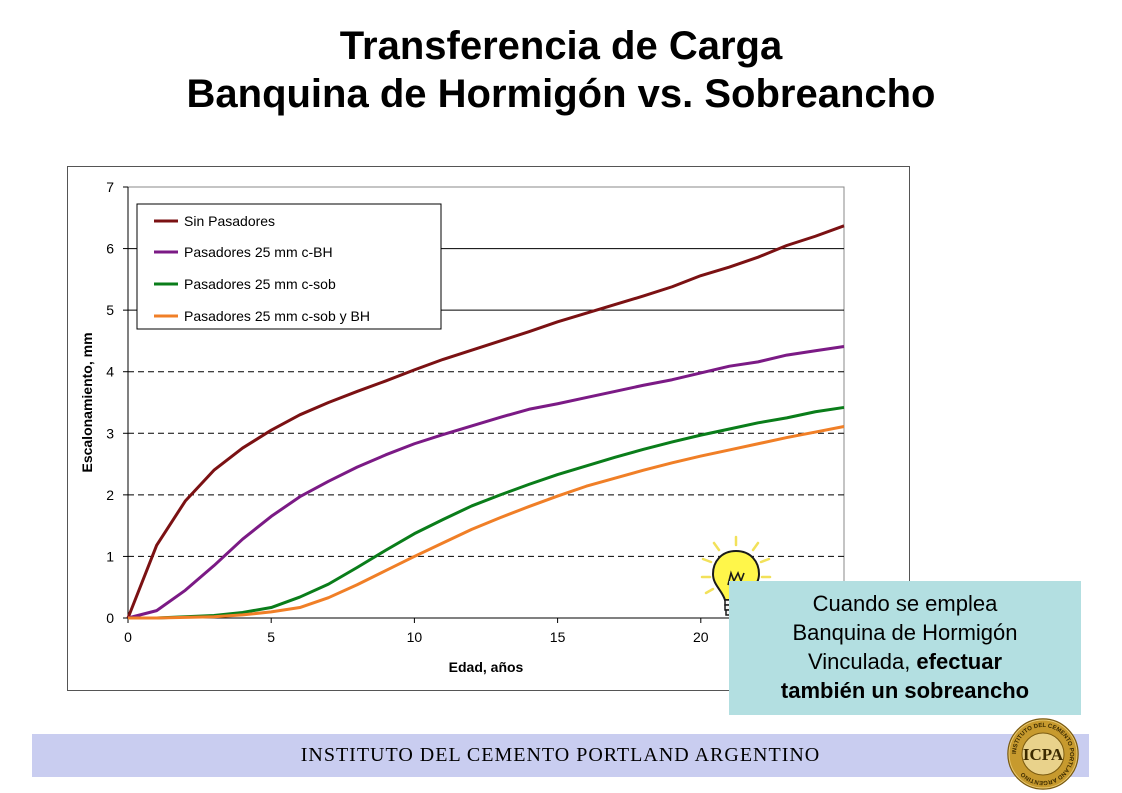 The width and height of the screenshot is (1122, 793). Describe the element at coordinates (110, 556) in the screenshot. I see `y-tick-label-1: 1` at that location.